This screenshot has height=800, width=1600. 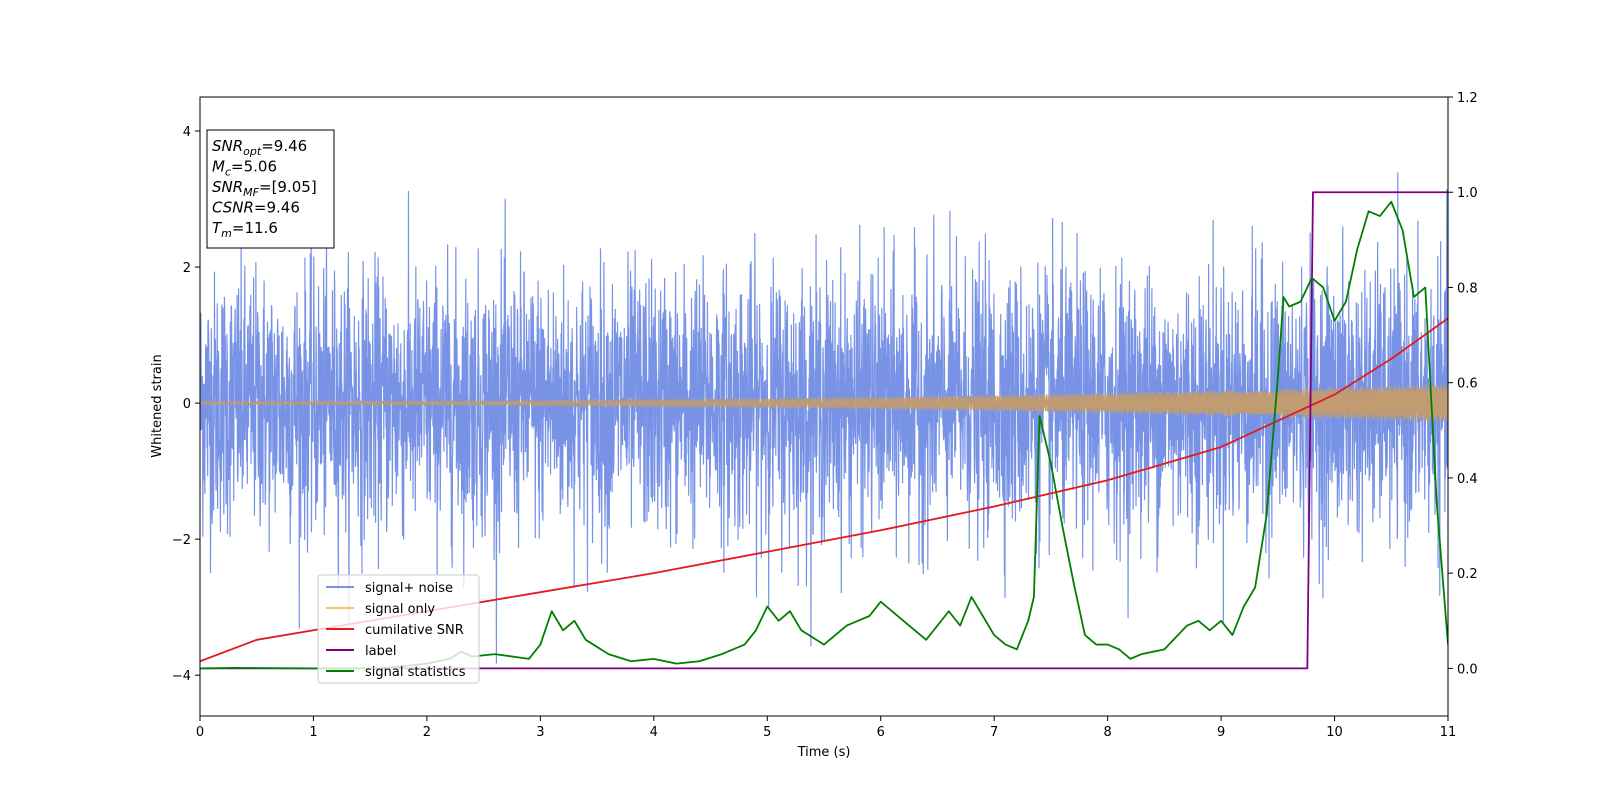 I want to click on annotation-line: SNRopt=9.46, so click(x=259, y=147).